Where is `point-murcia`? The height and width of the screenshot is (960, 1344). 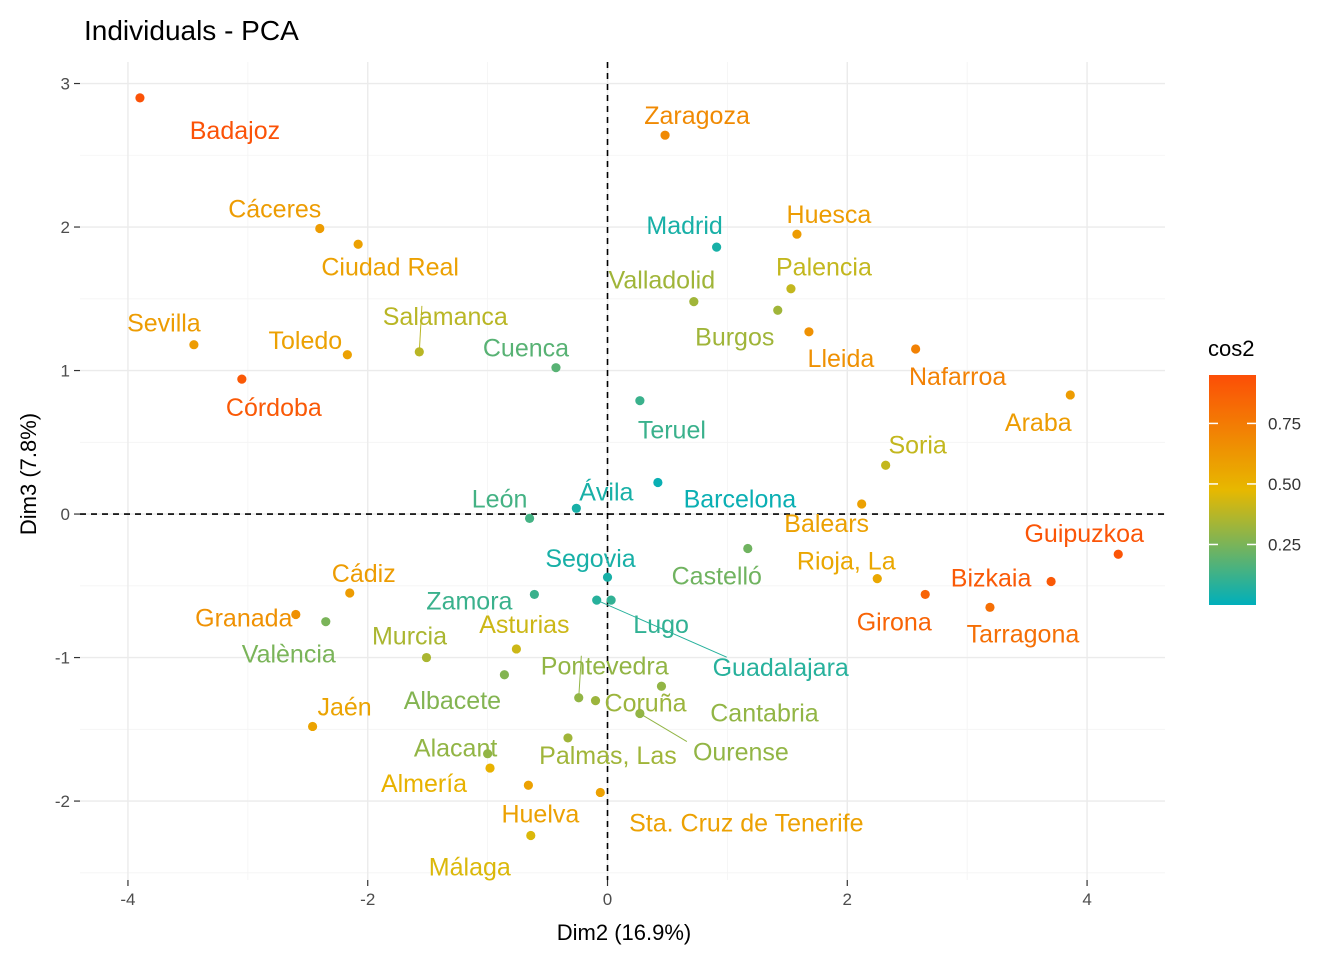
point-murcia is located at coordinates (426, 657).